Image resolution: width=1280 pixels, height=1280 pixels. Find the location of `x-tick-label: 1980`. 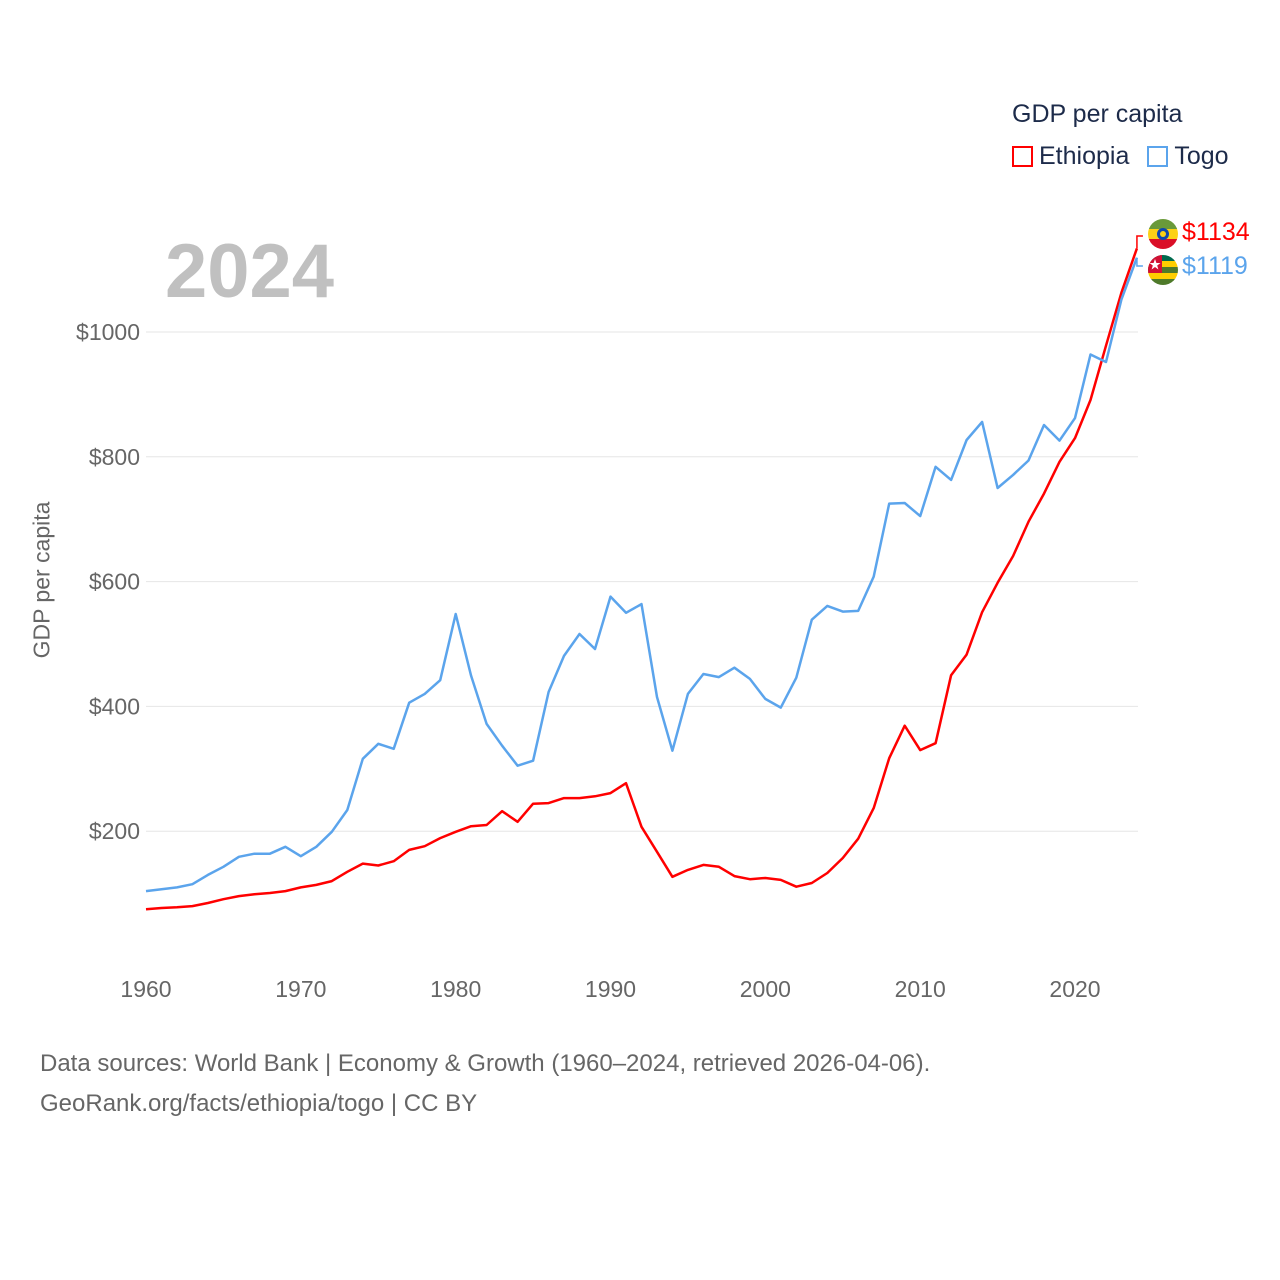

x-tick-label: 1980 is located at coordinates (455, 989).